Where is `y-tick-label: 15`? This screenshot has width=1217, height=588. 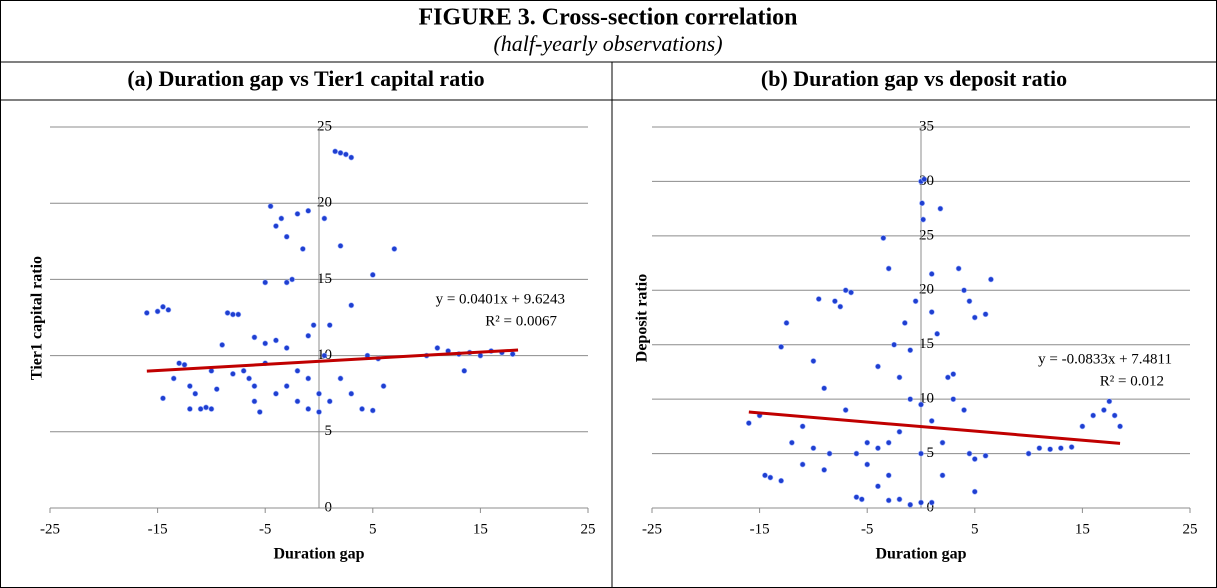
y-tick-label: 15 is located at coordinates (926, 344).